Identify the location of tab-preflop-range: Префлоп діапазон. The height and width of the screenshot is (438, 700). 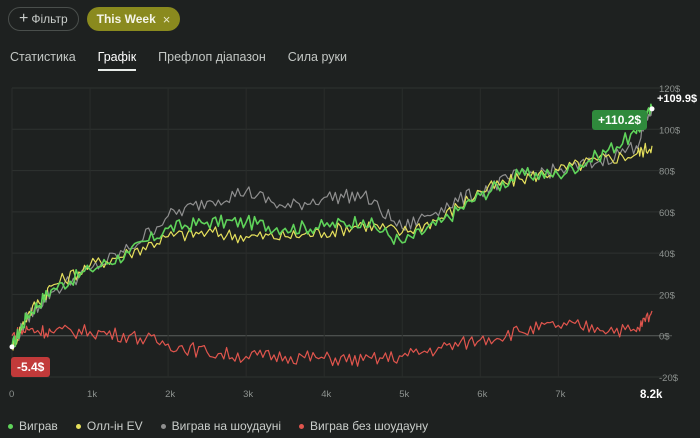
(212, 57).